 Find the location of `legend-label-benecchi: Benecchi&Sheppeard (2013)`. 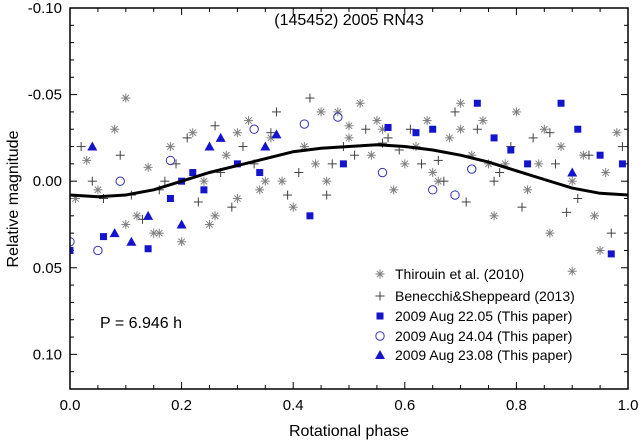

legend-label-benecchi: Benecchi&Sheppeard (2013) is located at coordinates (485, 296).